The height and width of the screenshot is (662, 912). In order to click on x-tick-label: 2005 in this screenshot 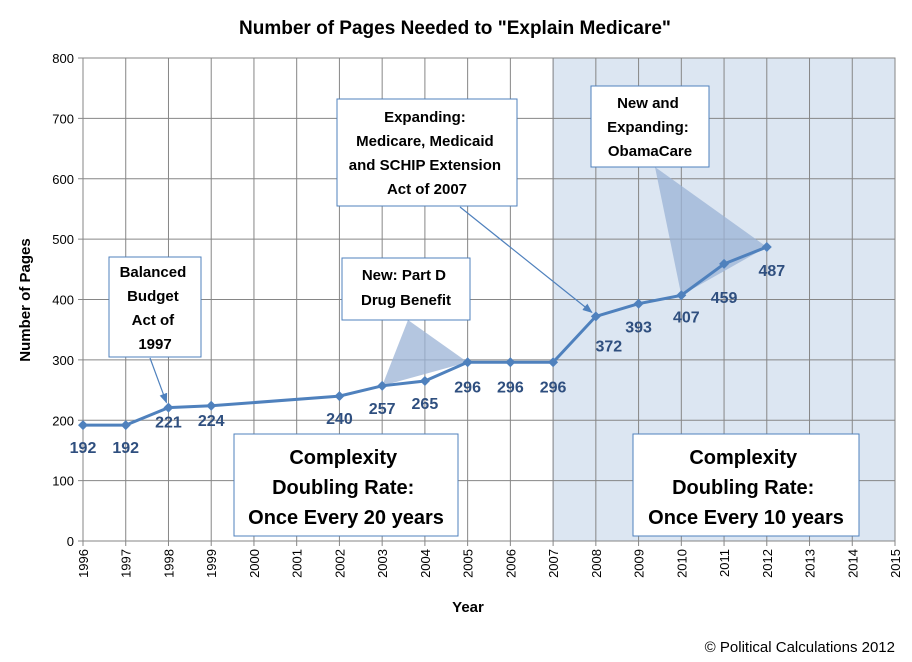, I will do `click(468, 563)`.